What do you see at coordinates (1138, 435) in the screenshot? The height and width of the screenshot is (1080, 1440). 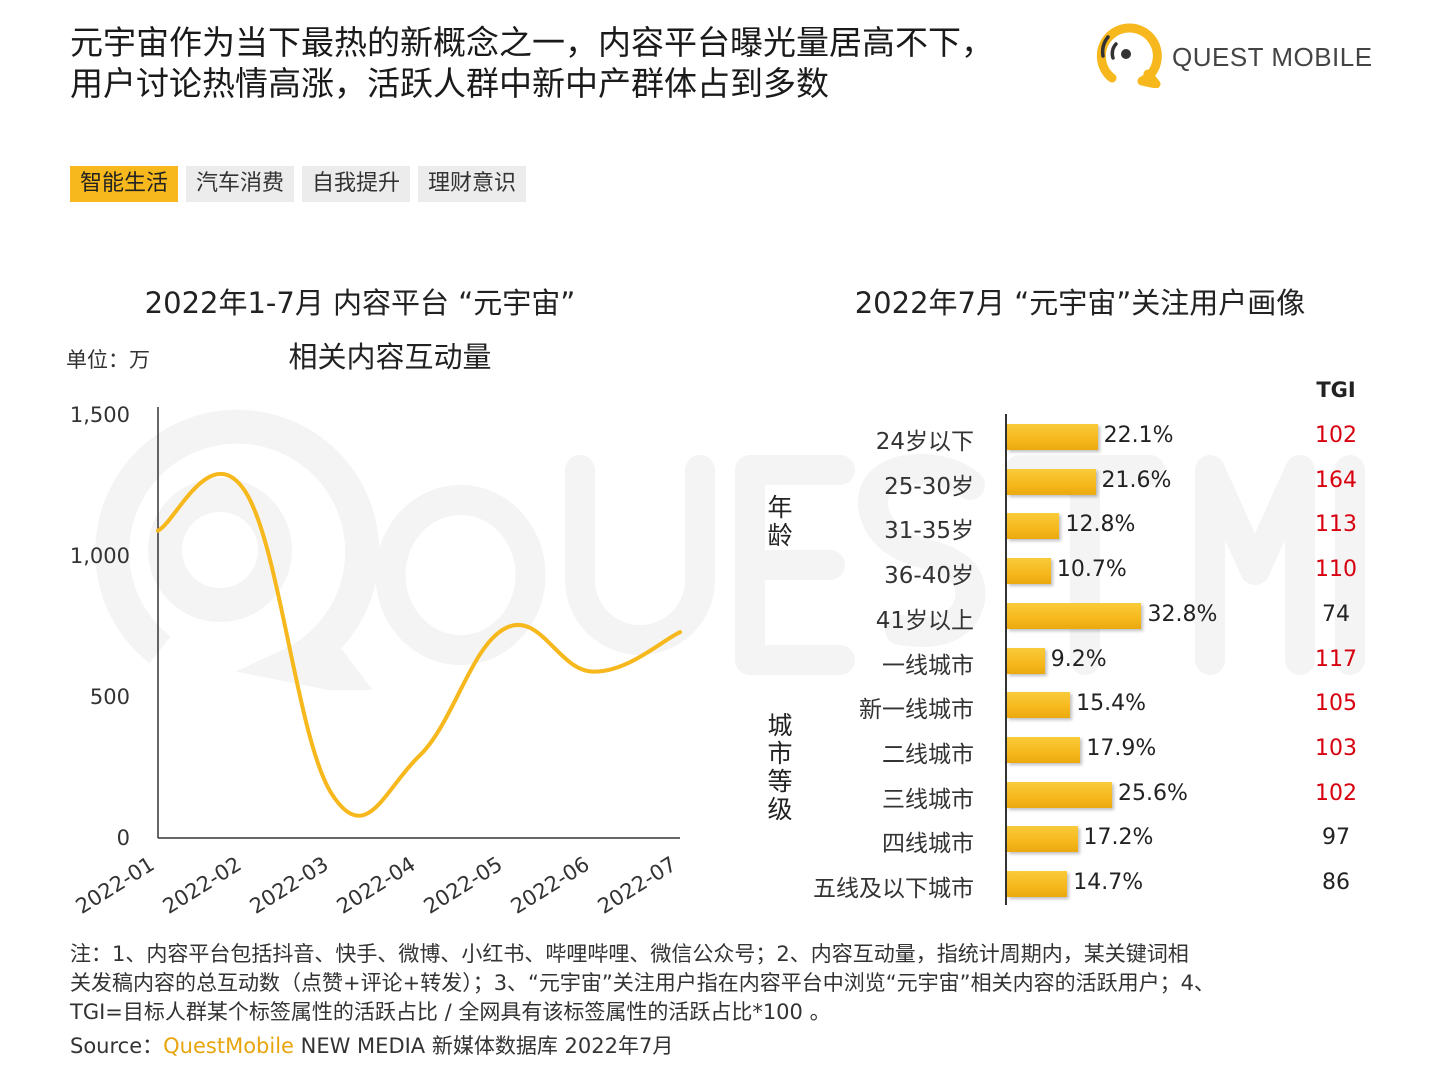 I see `value-label: 22.1%` at bounding box center [1138, 435].